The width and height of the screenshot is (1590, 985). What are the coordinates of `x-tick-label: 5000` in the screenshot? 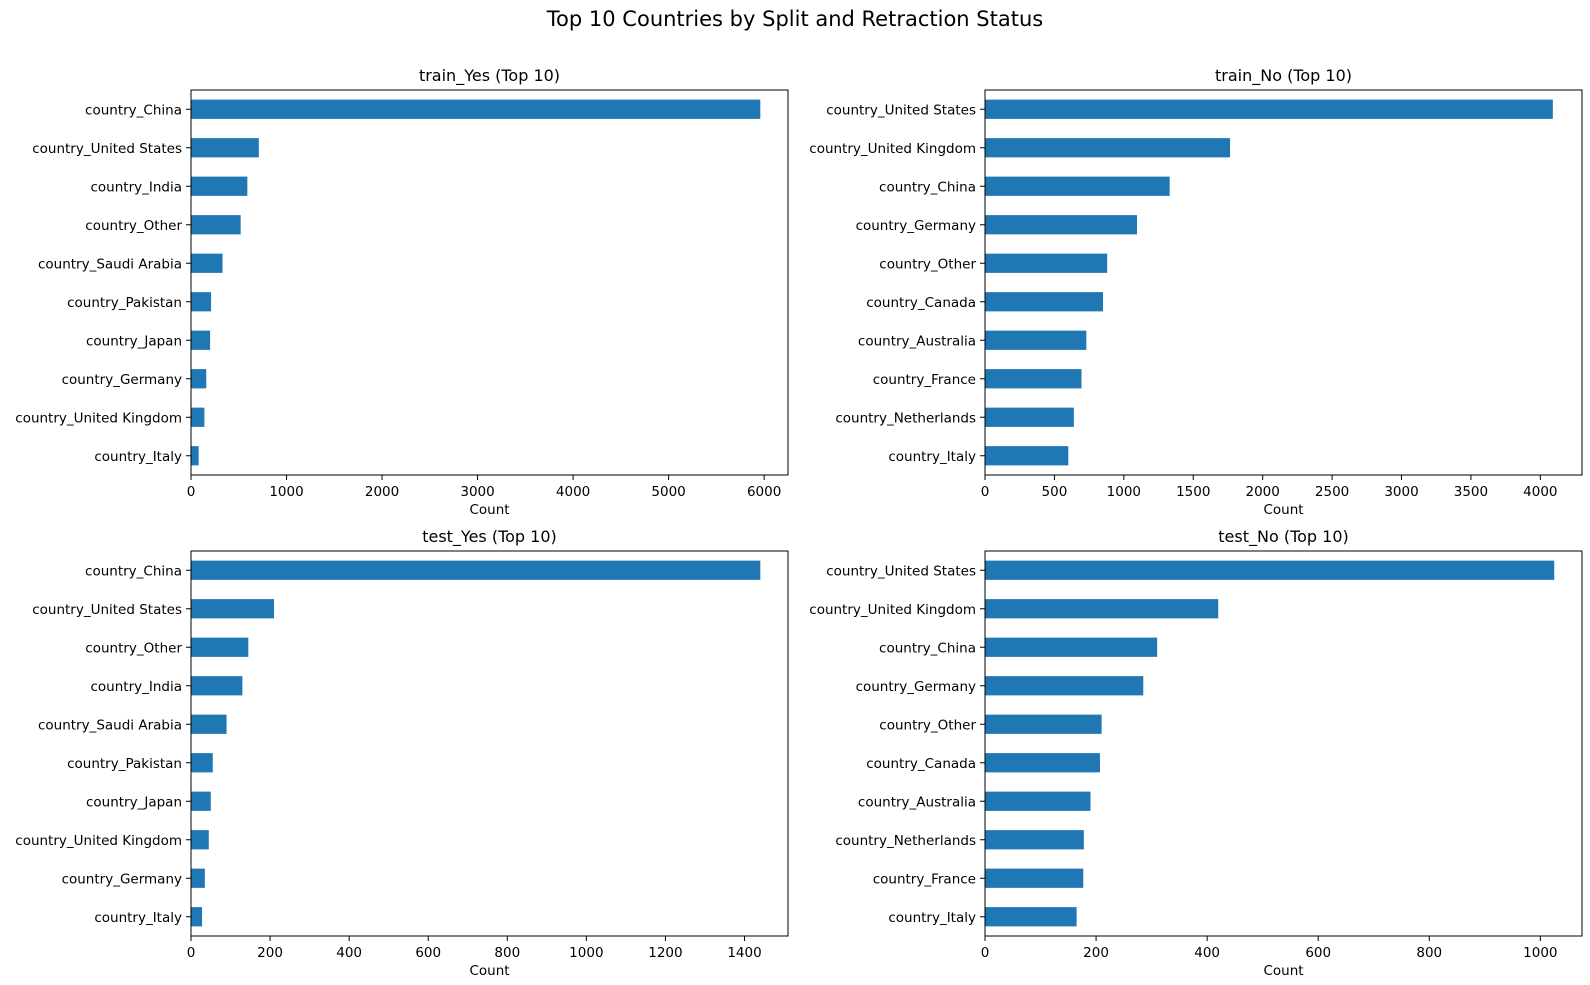 It's located at (668, 492).